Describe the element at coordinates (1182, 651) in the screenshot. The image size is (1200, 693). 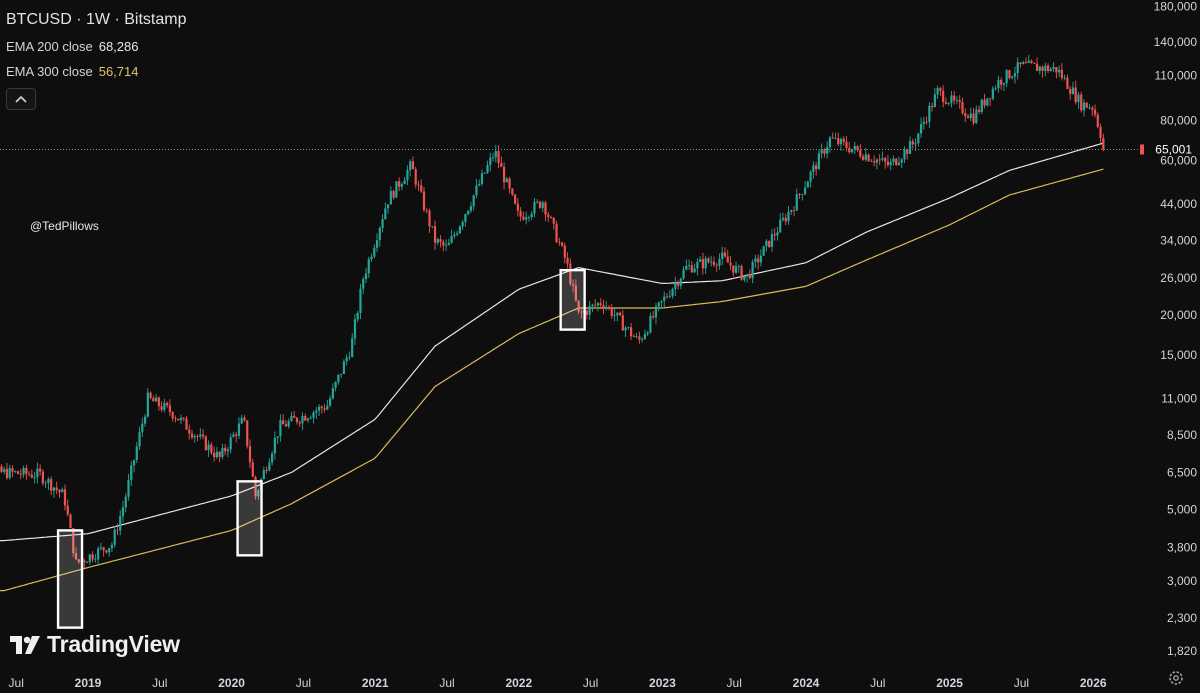
I see `price-tick-label: 1,820` at that location.